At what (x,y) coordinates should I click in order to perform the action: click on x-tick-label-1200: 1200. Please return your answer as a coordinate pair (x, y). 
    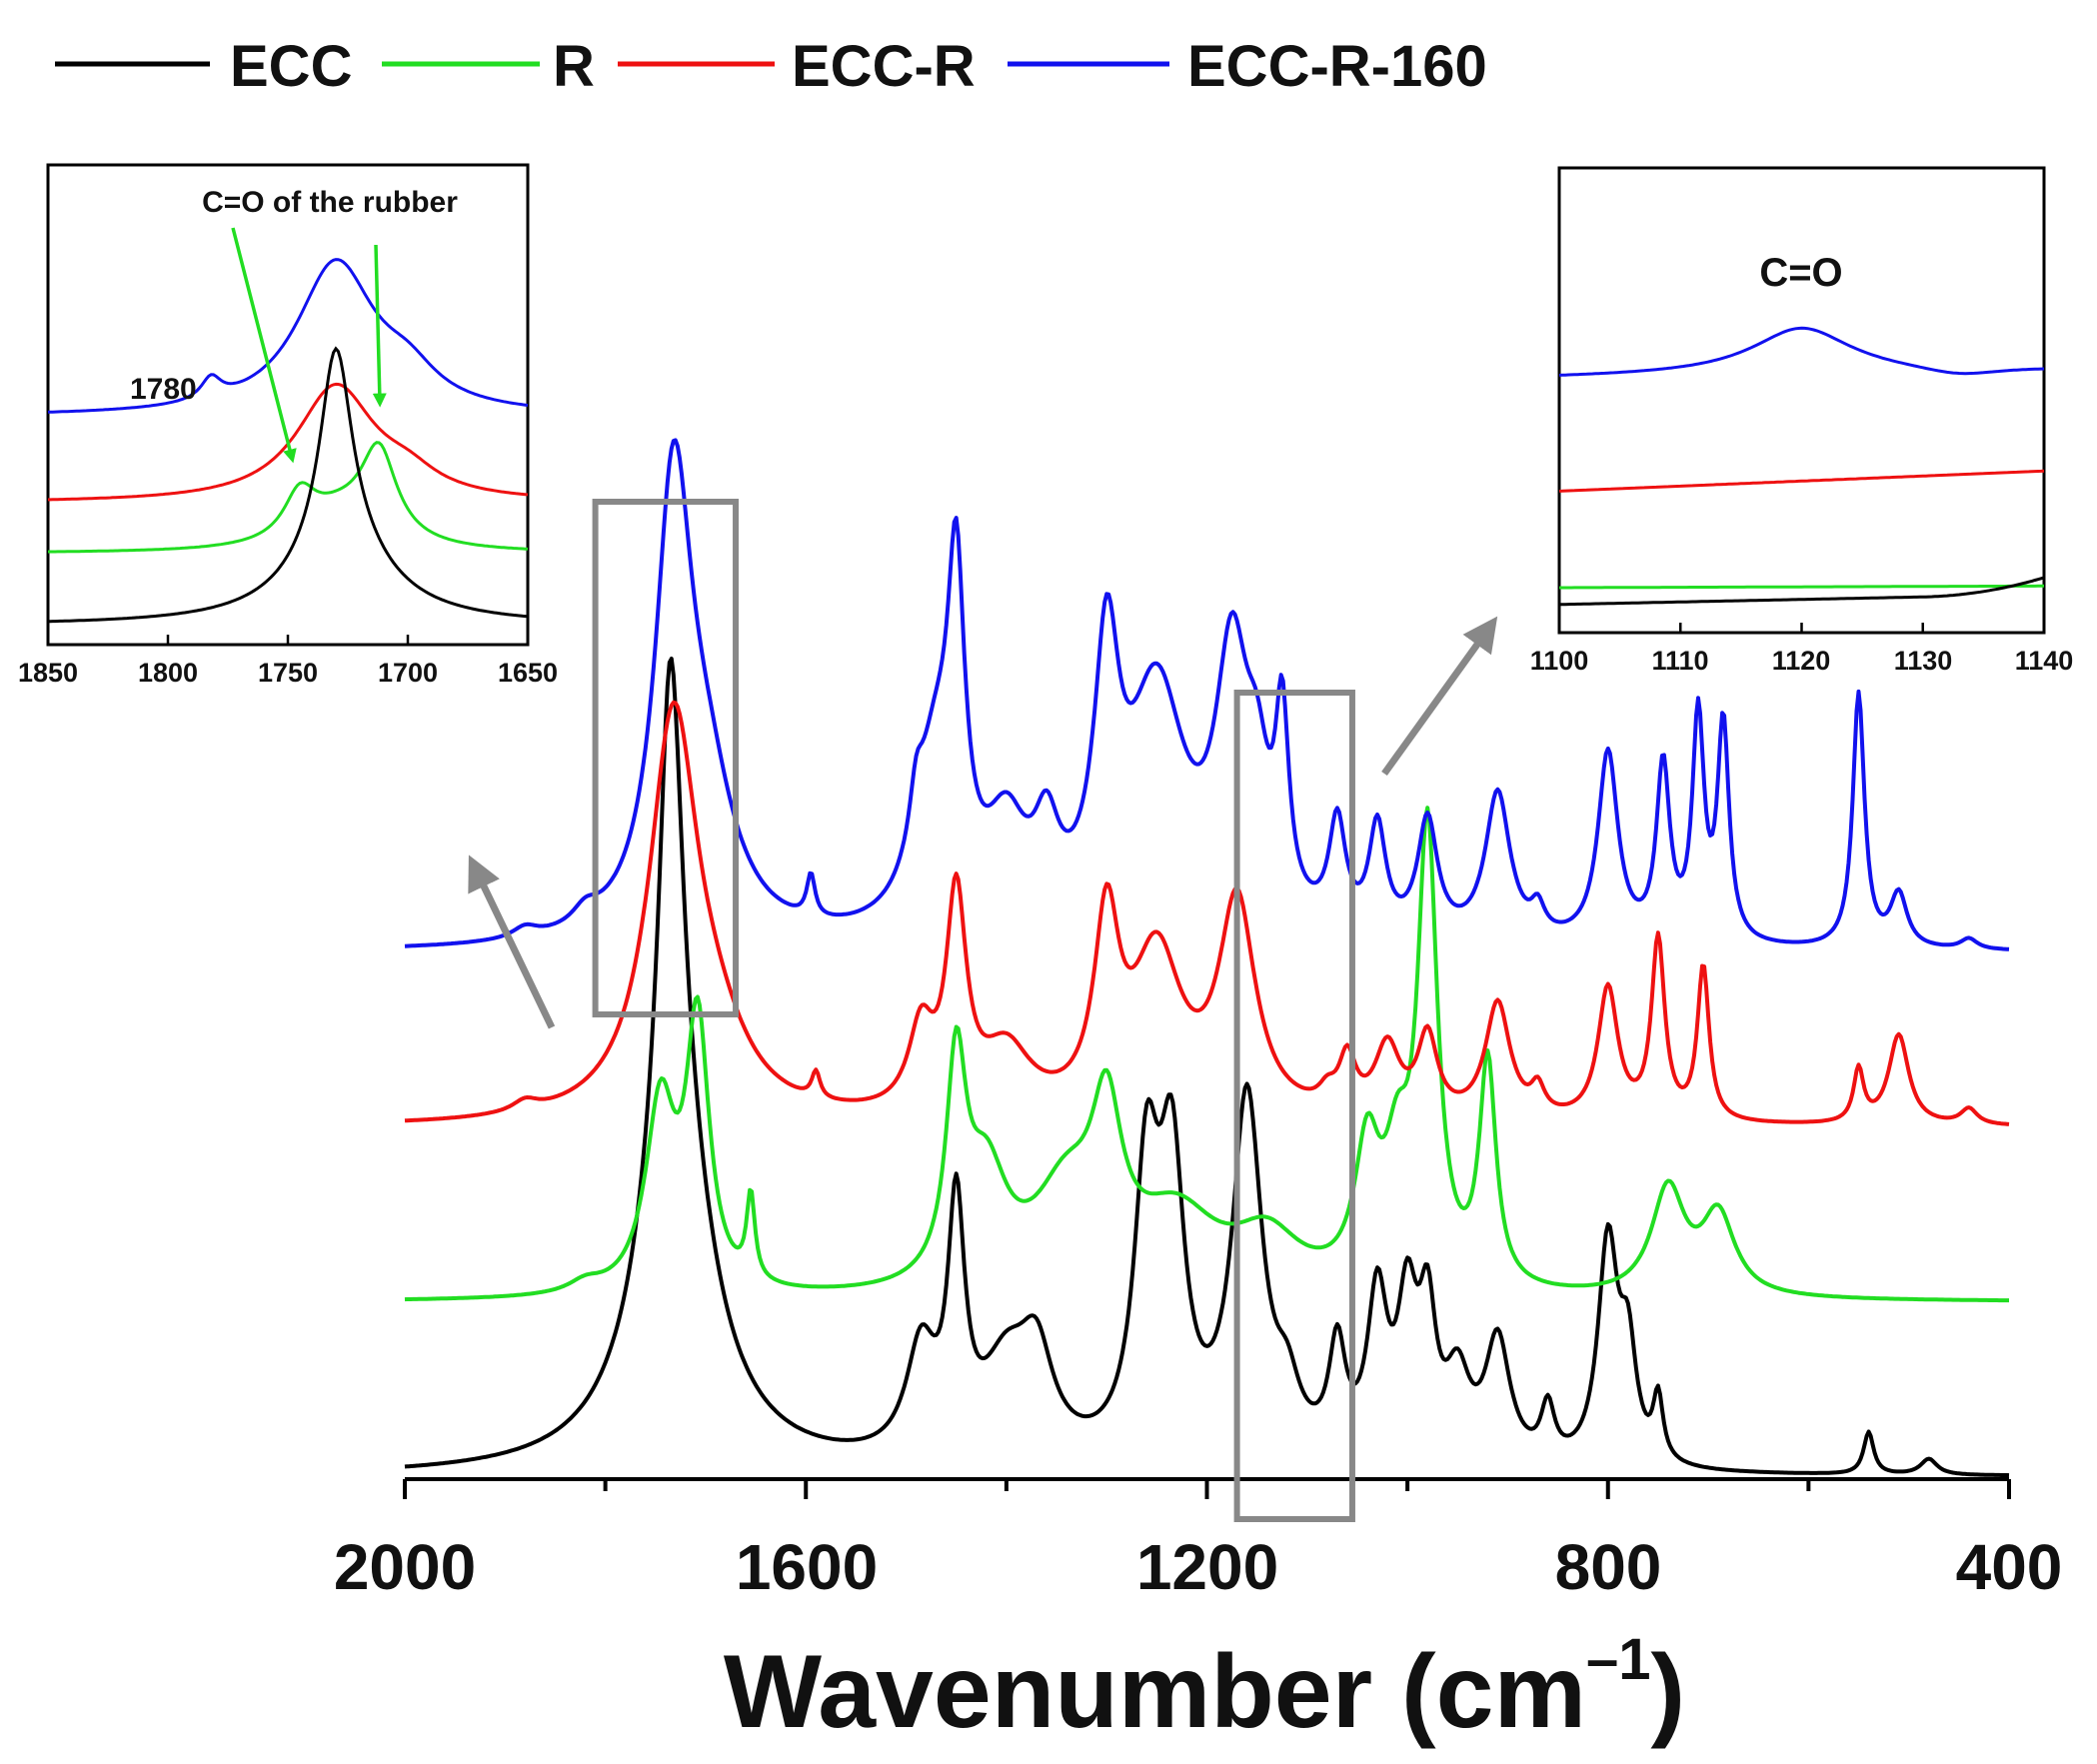
    Looking at the image, I should click on (1207, 1567).